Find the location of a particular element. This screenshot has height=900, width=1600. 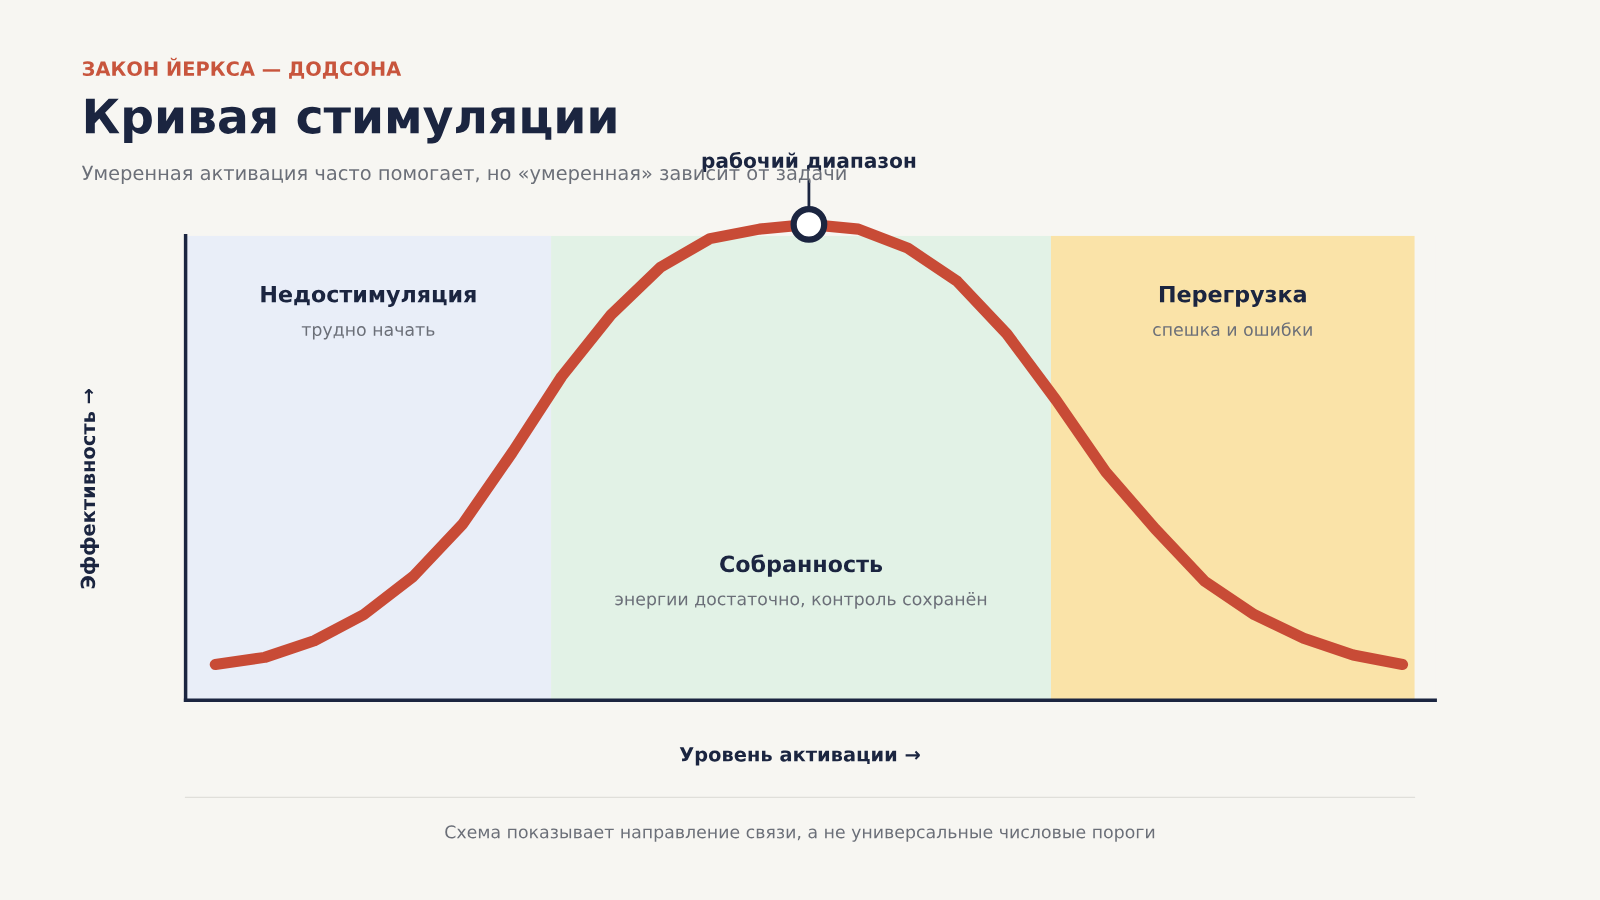

annotation: спешка и ошибки is located at coordinates (1232, 329).